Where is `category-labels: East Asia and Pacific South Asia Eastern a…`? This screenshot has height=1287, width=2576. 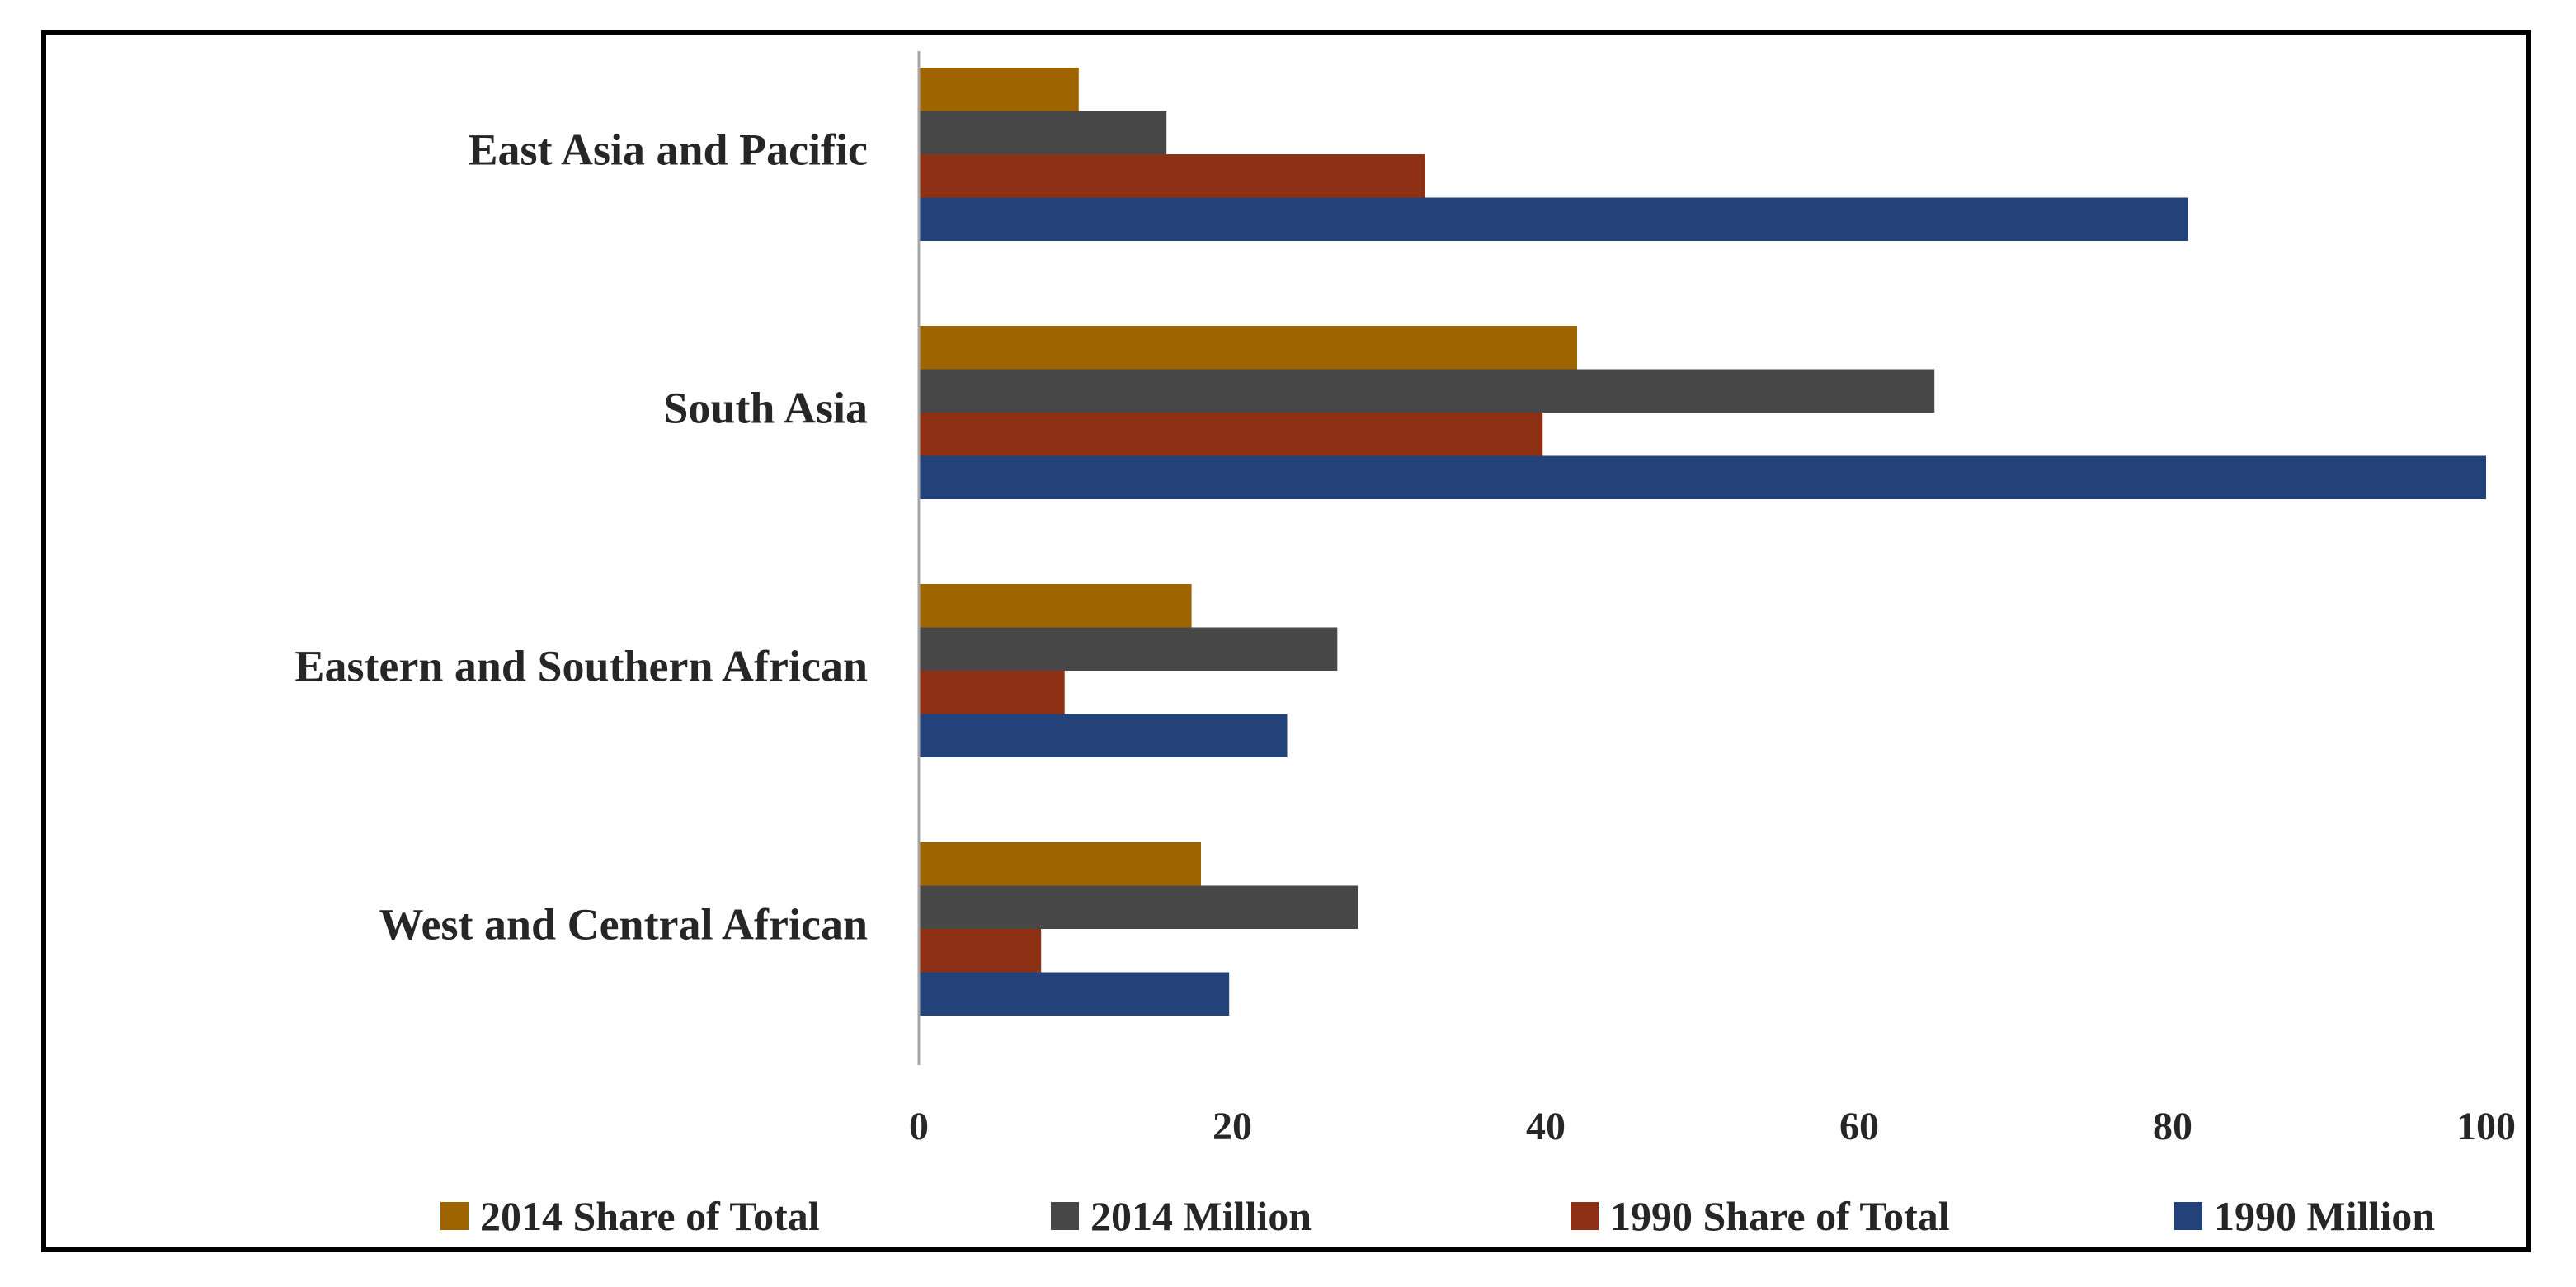 category-labels: East Asia and Pacific South Asia Eastern a… is located at coordinates (581, 537).